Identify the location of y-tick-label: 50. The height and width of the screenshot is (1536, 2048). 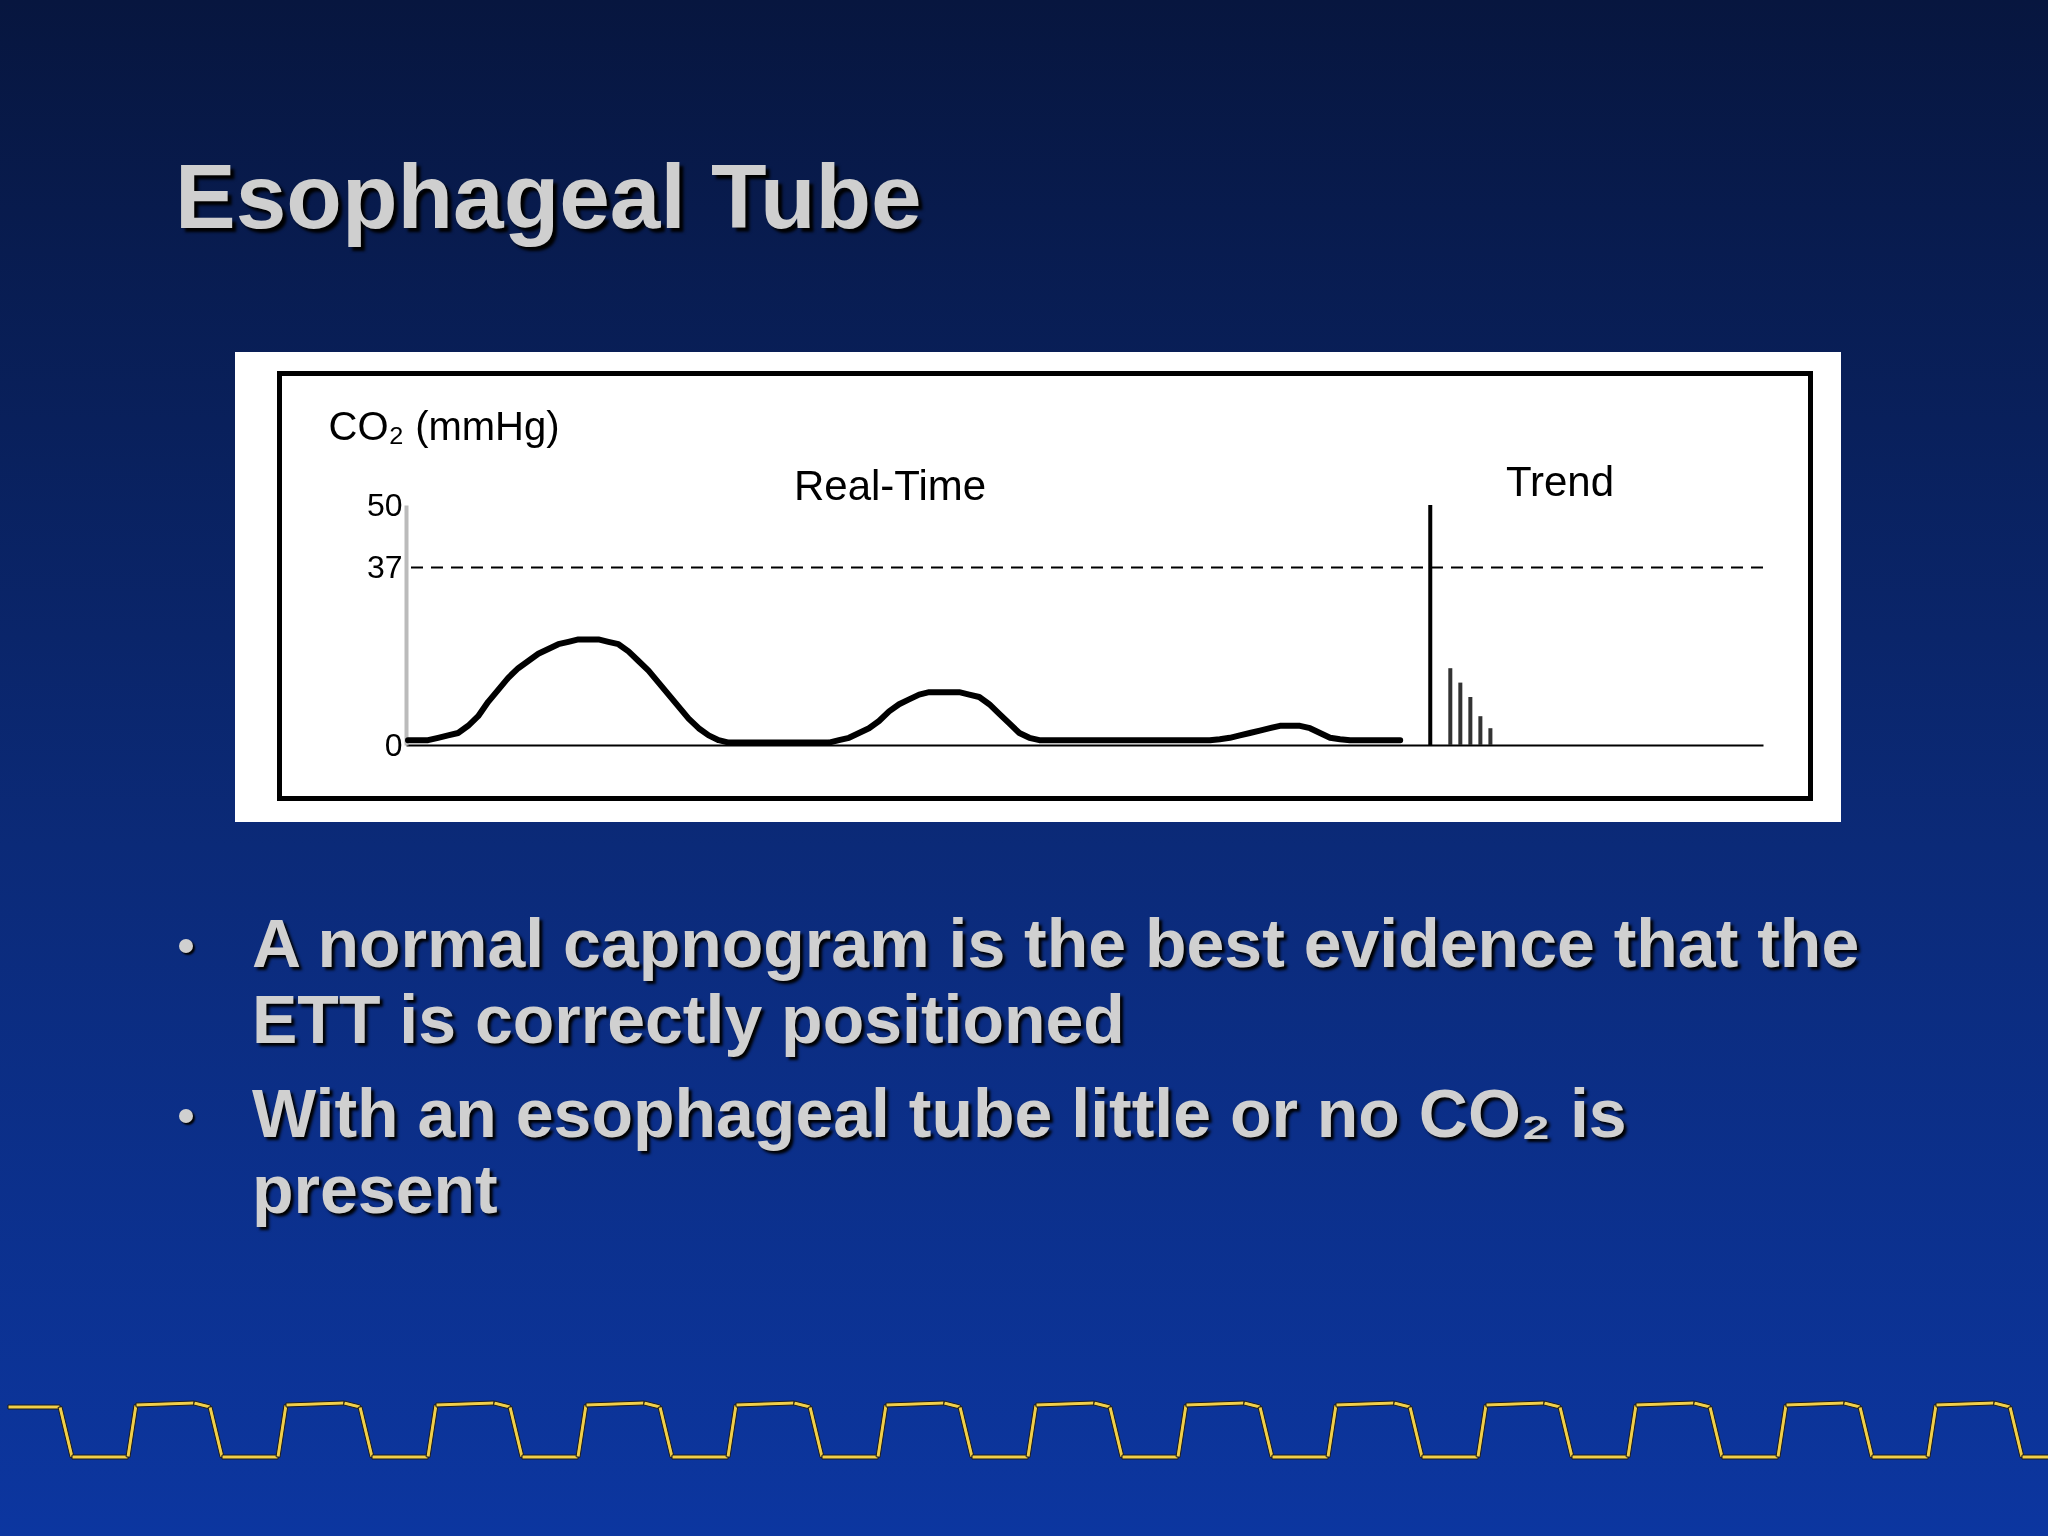
(384, 504).